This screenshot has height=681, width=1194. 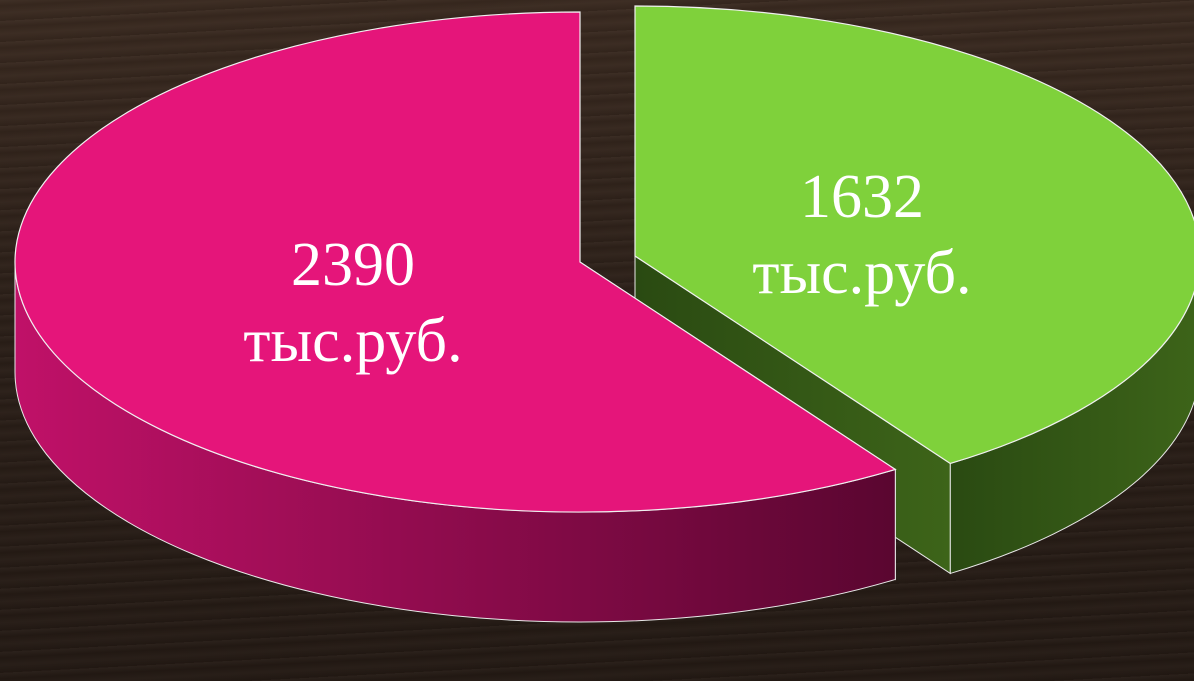 What do you see at coordinates (862, 235) in the screenshot?
I see `data-label: 1632 тыс.руб.` at bounding box center [862, 235].